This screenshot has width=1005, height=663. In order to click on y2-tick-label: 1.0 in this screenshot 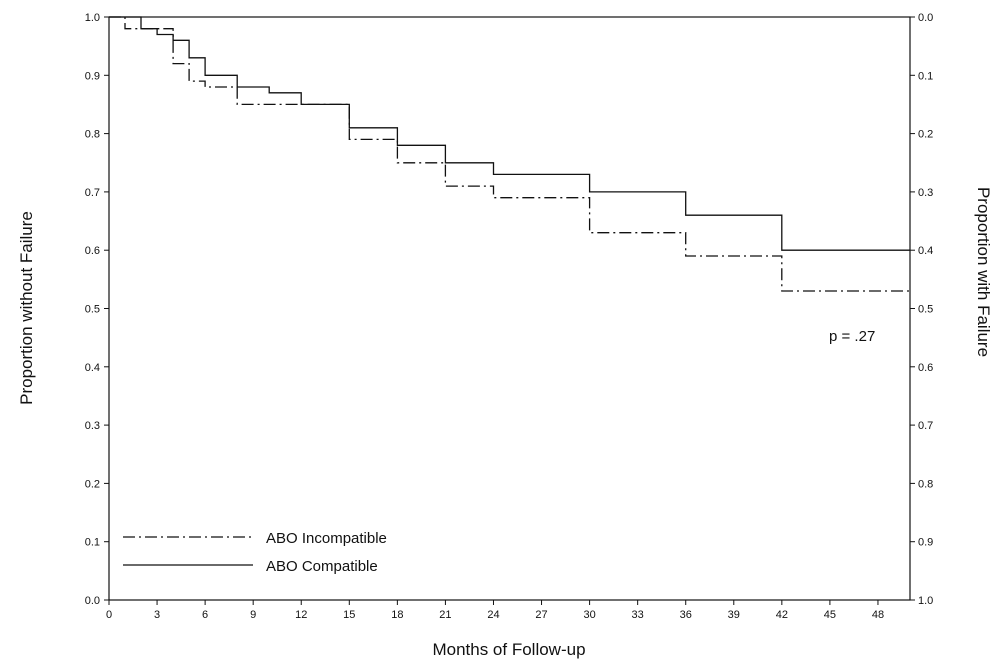, I will do `click(925, 601)`.